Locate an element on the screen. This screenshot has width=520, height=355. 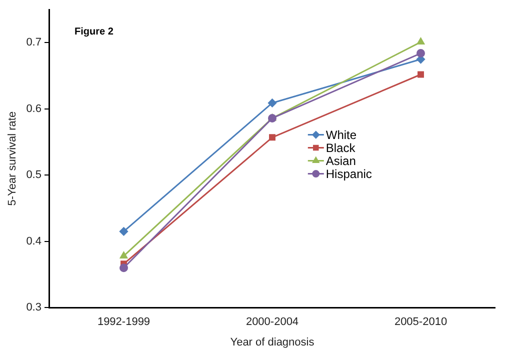
legend-label: White is located at coordinates (341, 135).